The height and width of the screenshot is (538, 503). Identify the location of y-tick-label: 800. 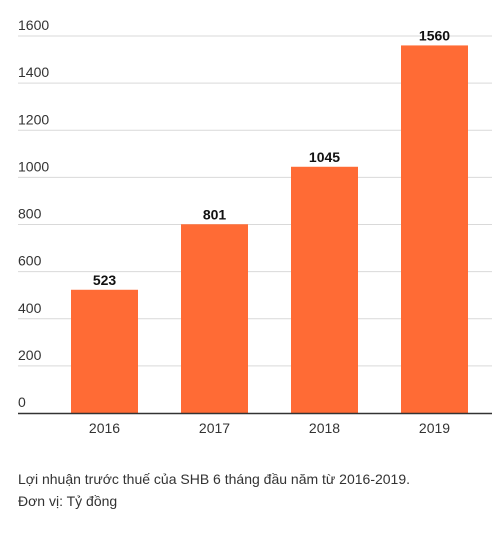
(30, 214).